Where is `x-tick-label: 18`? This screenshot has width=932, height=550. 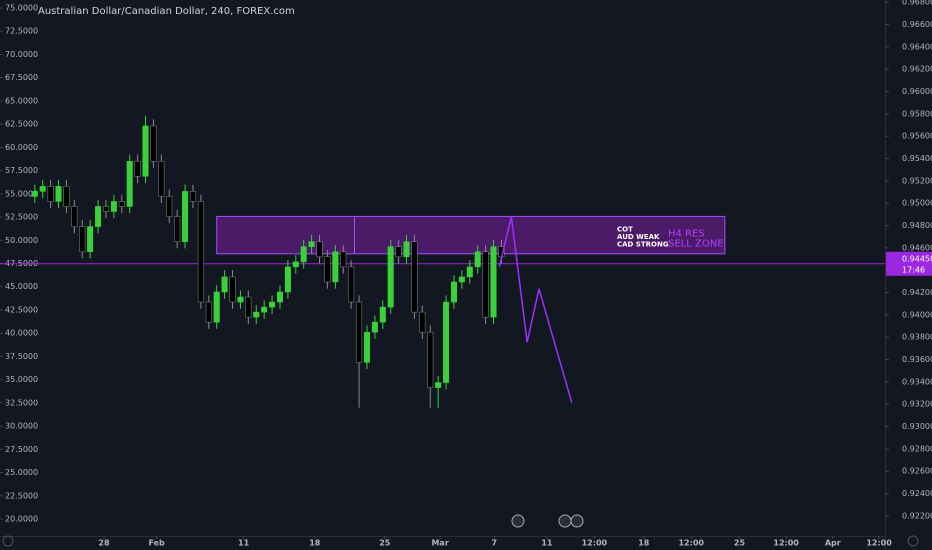 x-tick-label: 18 is located at coordinates (315, 543).